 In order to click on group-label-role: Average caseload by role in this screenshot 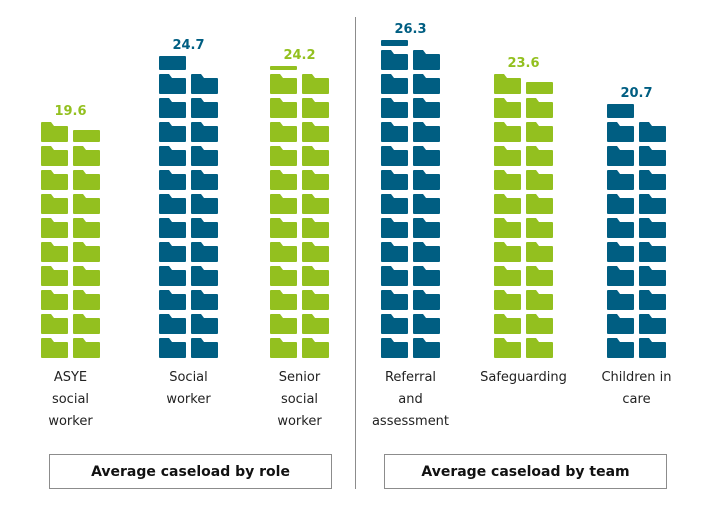, I will do `click(190, 471)`.